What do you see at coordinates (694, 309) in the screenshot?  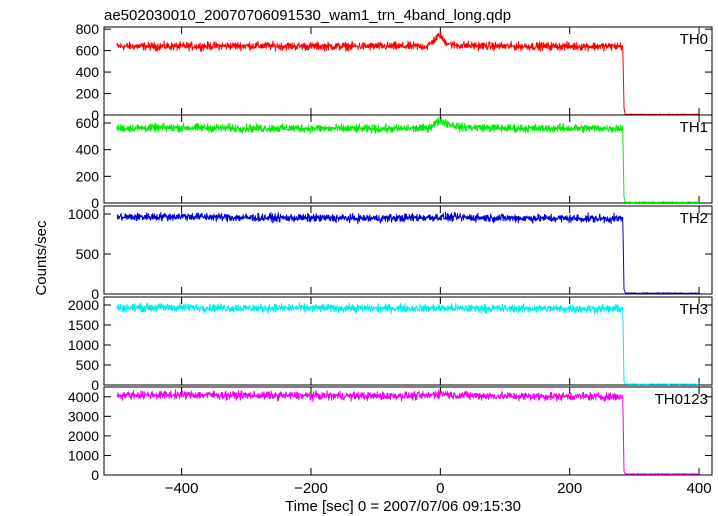 I see `panel-label: TH3` at bounding box center [694, 309].